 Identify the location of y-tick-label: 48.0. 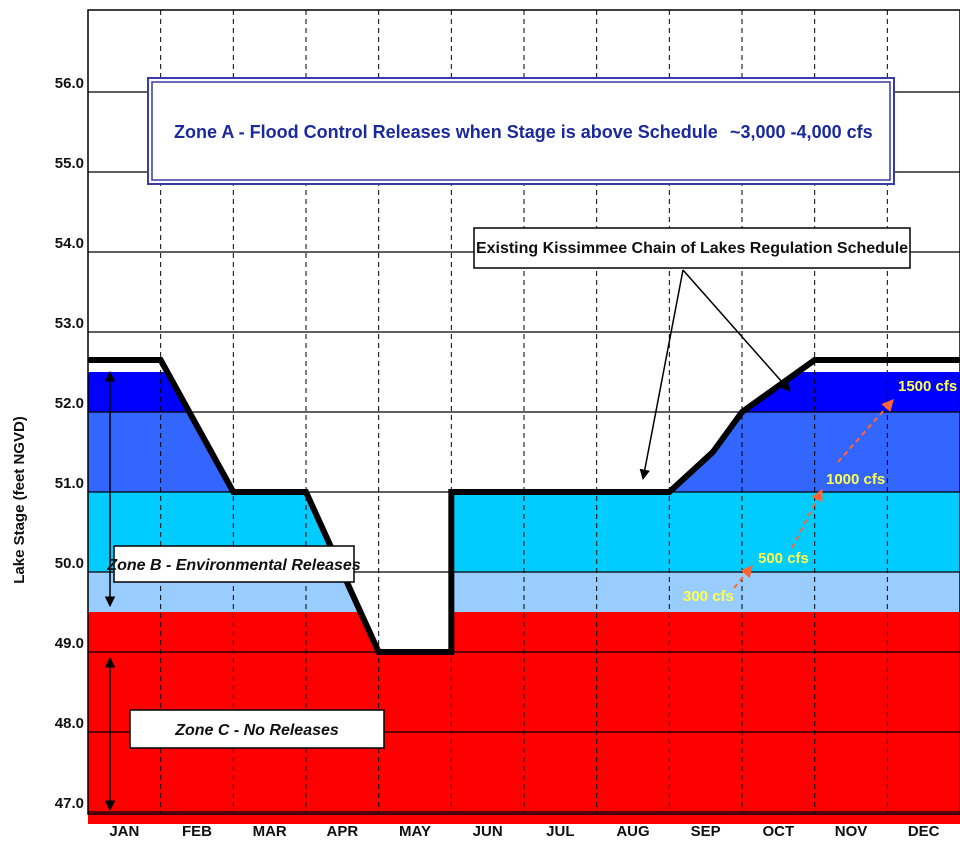
(69, 723).